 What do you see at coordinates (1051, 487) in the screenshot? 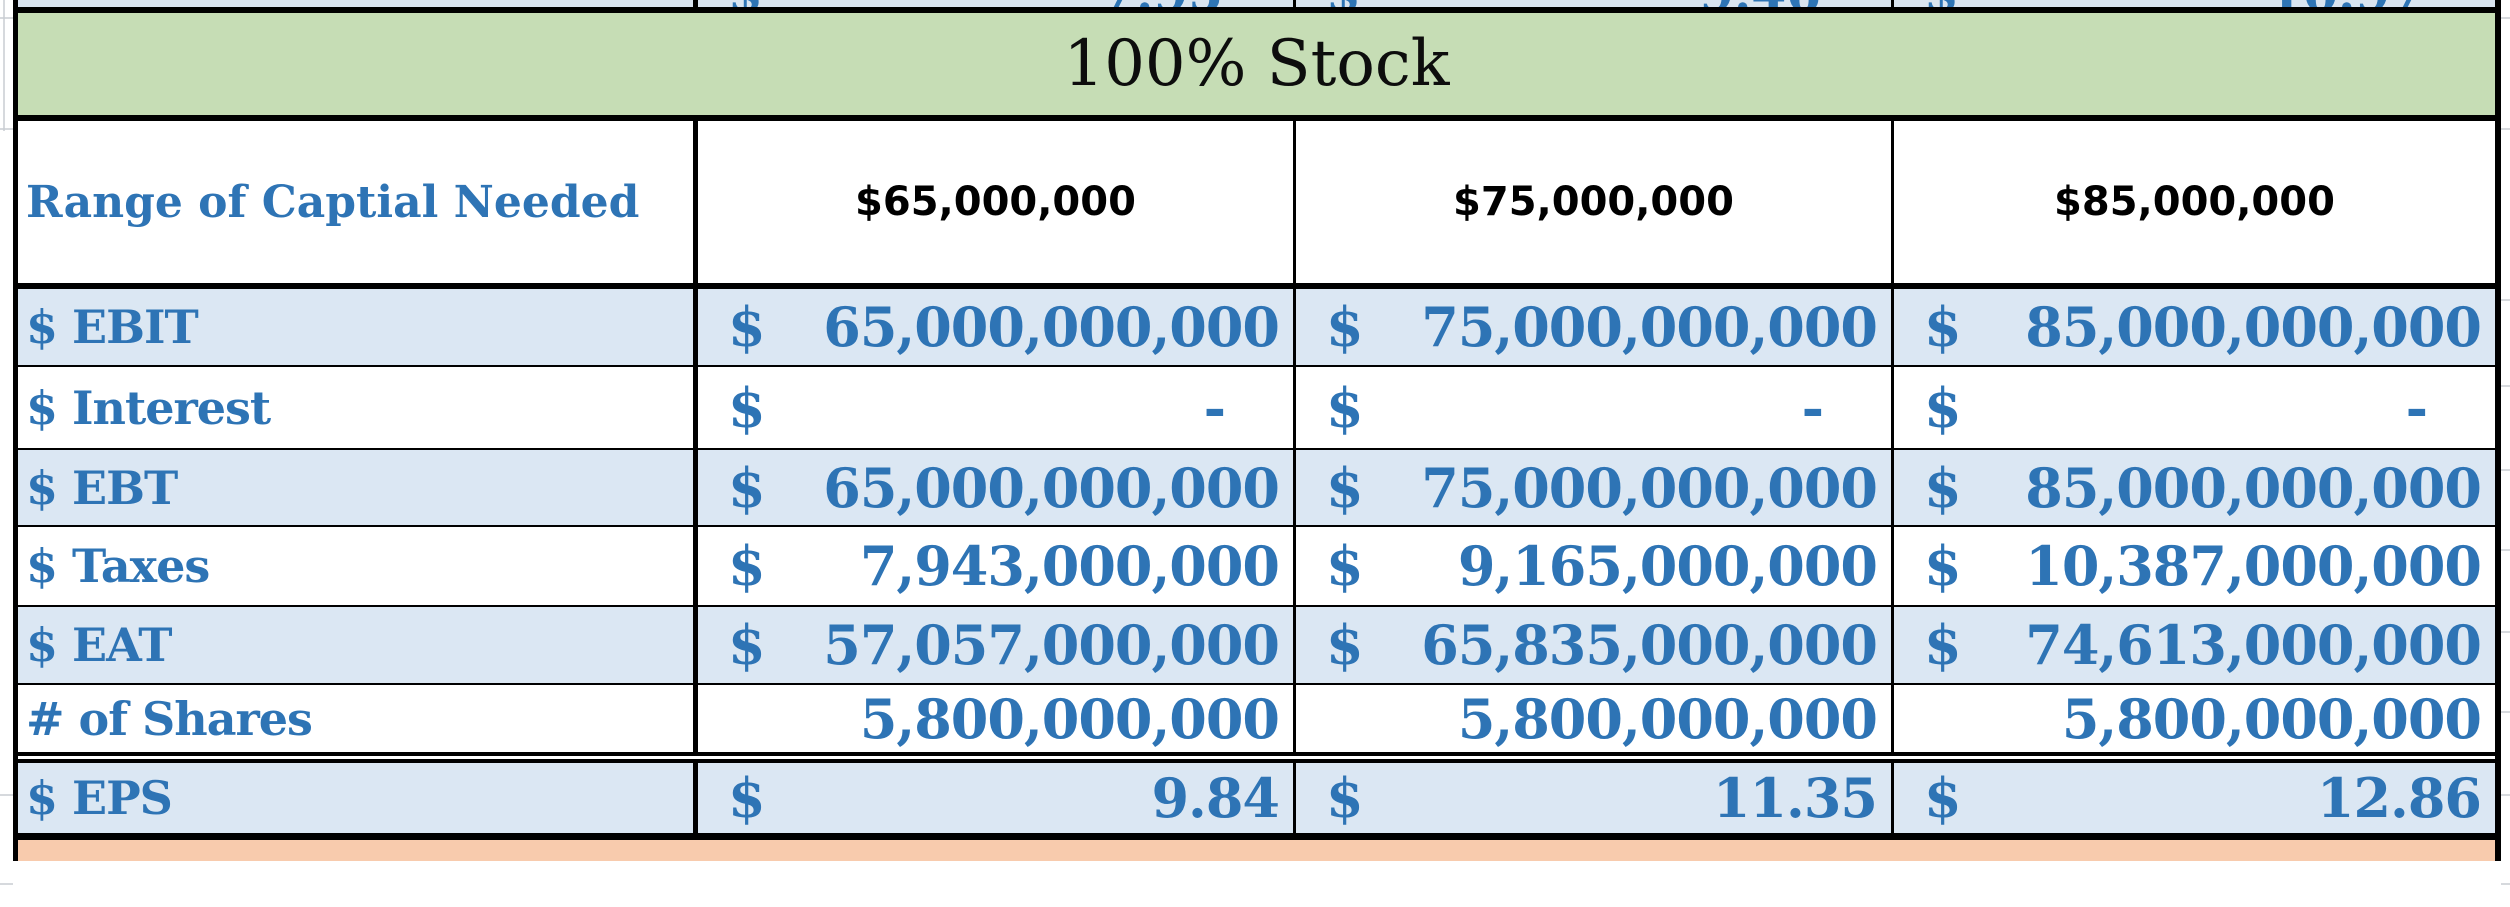
I see `value-text: 65,000,000,000` at bounding box center [1051, 487].